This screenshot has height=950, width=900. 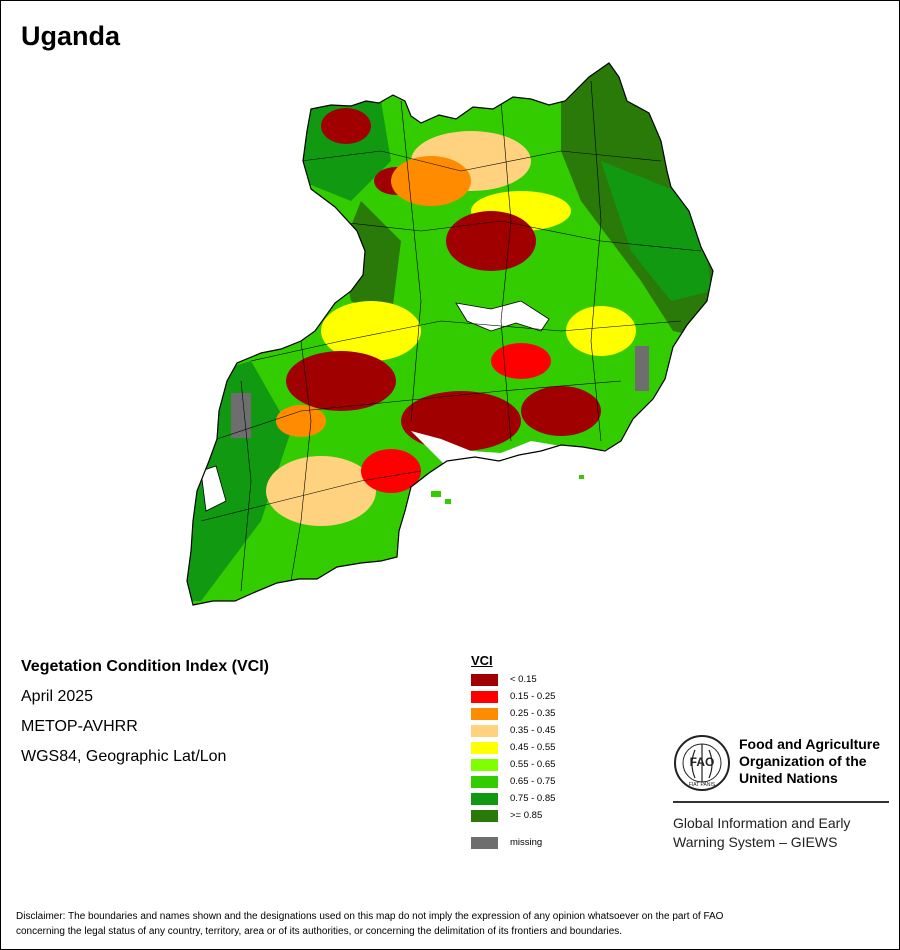 What do you see at coordinates (79, 726) in the screenshot?
I see `sensor-label: METOP-AVHRR` at bounding box center [79, 726].